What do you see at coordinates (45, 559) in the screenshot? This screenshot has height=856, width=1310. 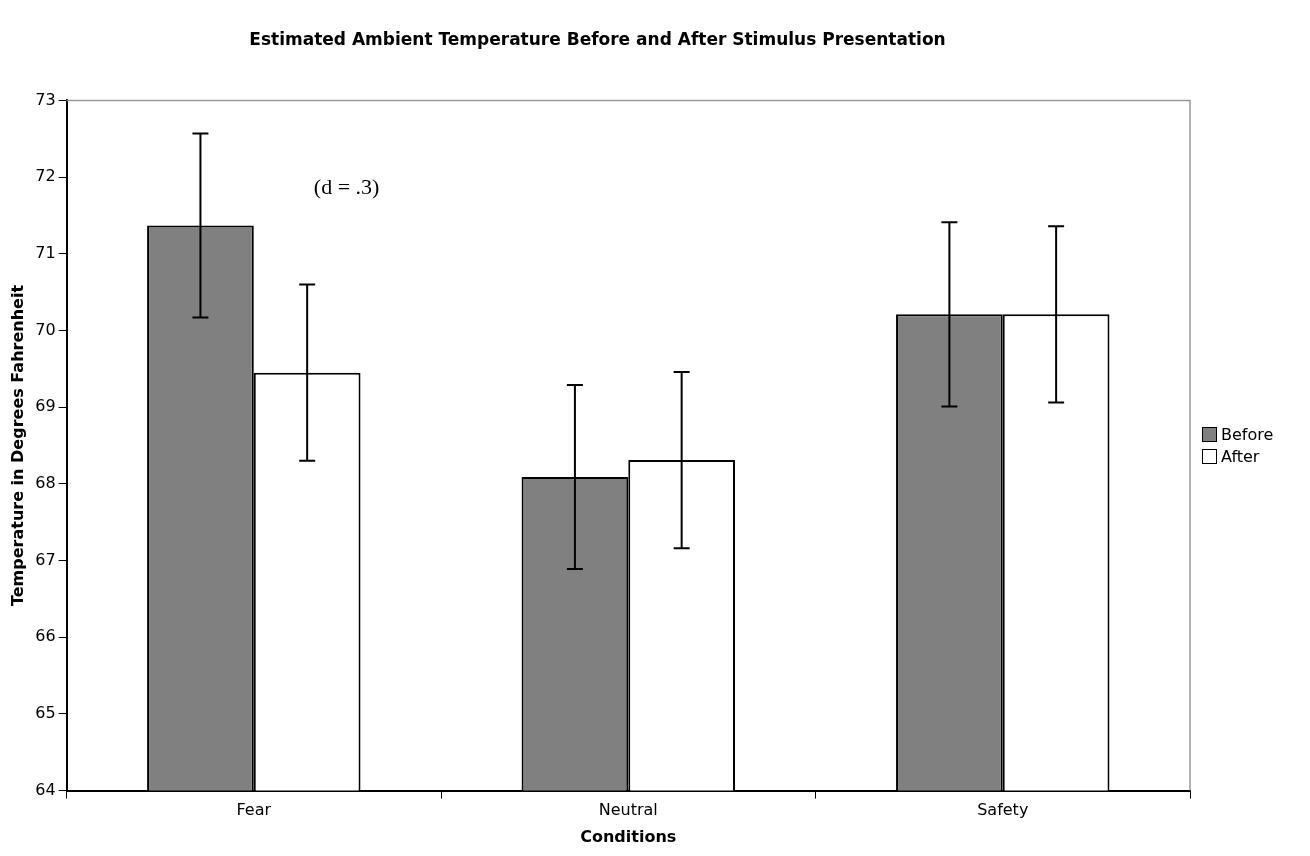 I see `y-tick-label: 67` at bounding box center [45, 559].